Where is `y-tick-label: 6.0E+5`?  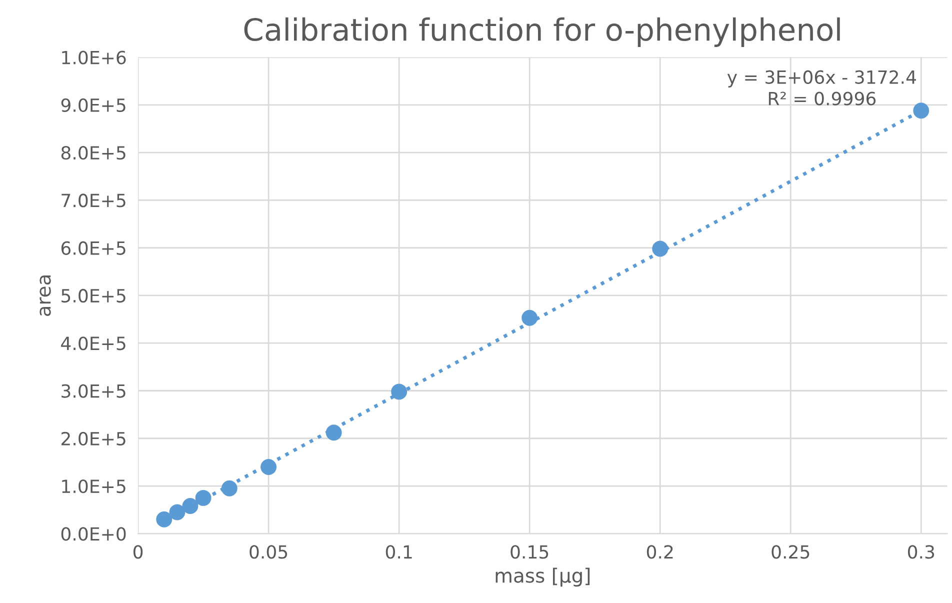
y-tick-label: 6.0E+5 is located at coordinates (93, 248).